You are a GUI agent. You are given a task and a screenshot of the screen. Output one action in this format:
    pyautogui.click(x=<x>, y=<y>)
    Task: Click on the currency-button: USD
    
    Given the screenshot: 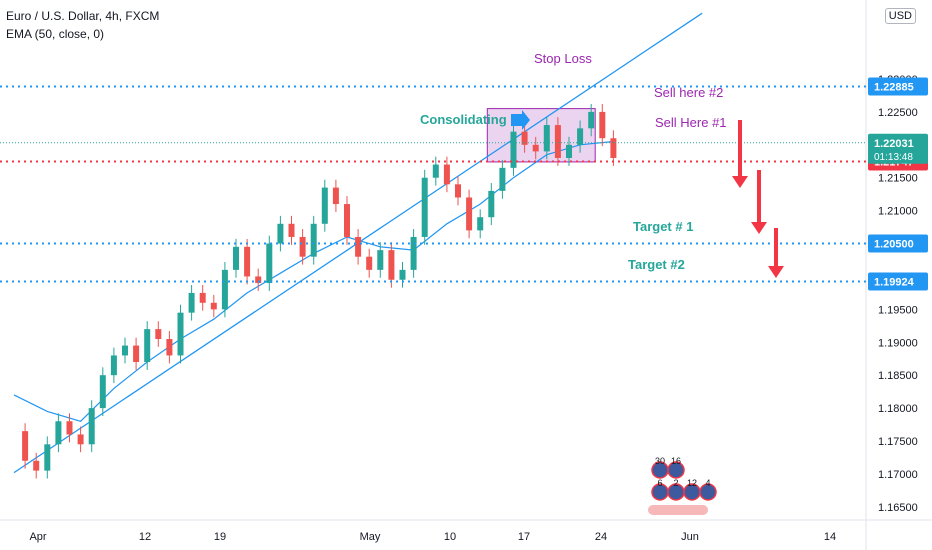 What is the action you would take?
    pyautogui.click(x=900, y=16)
    